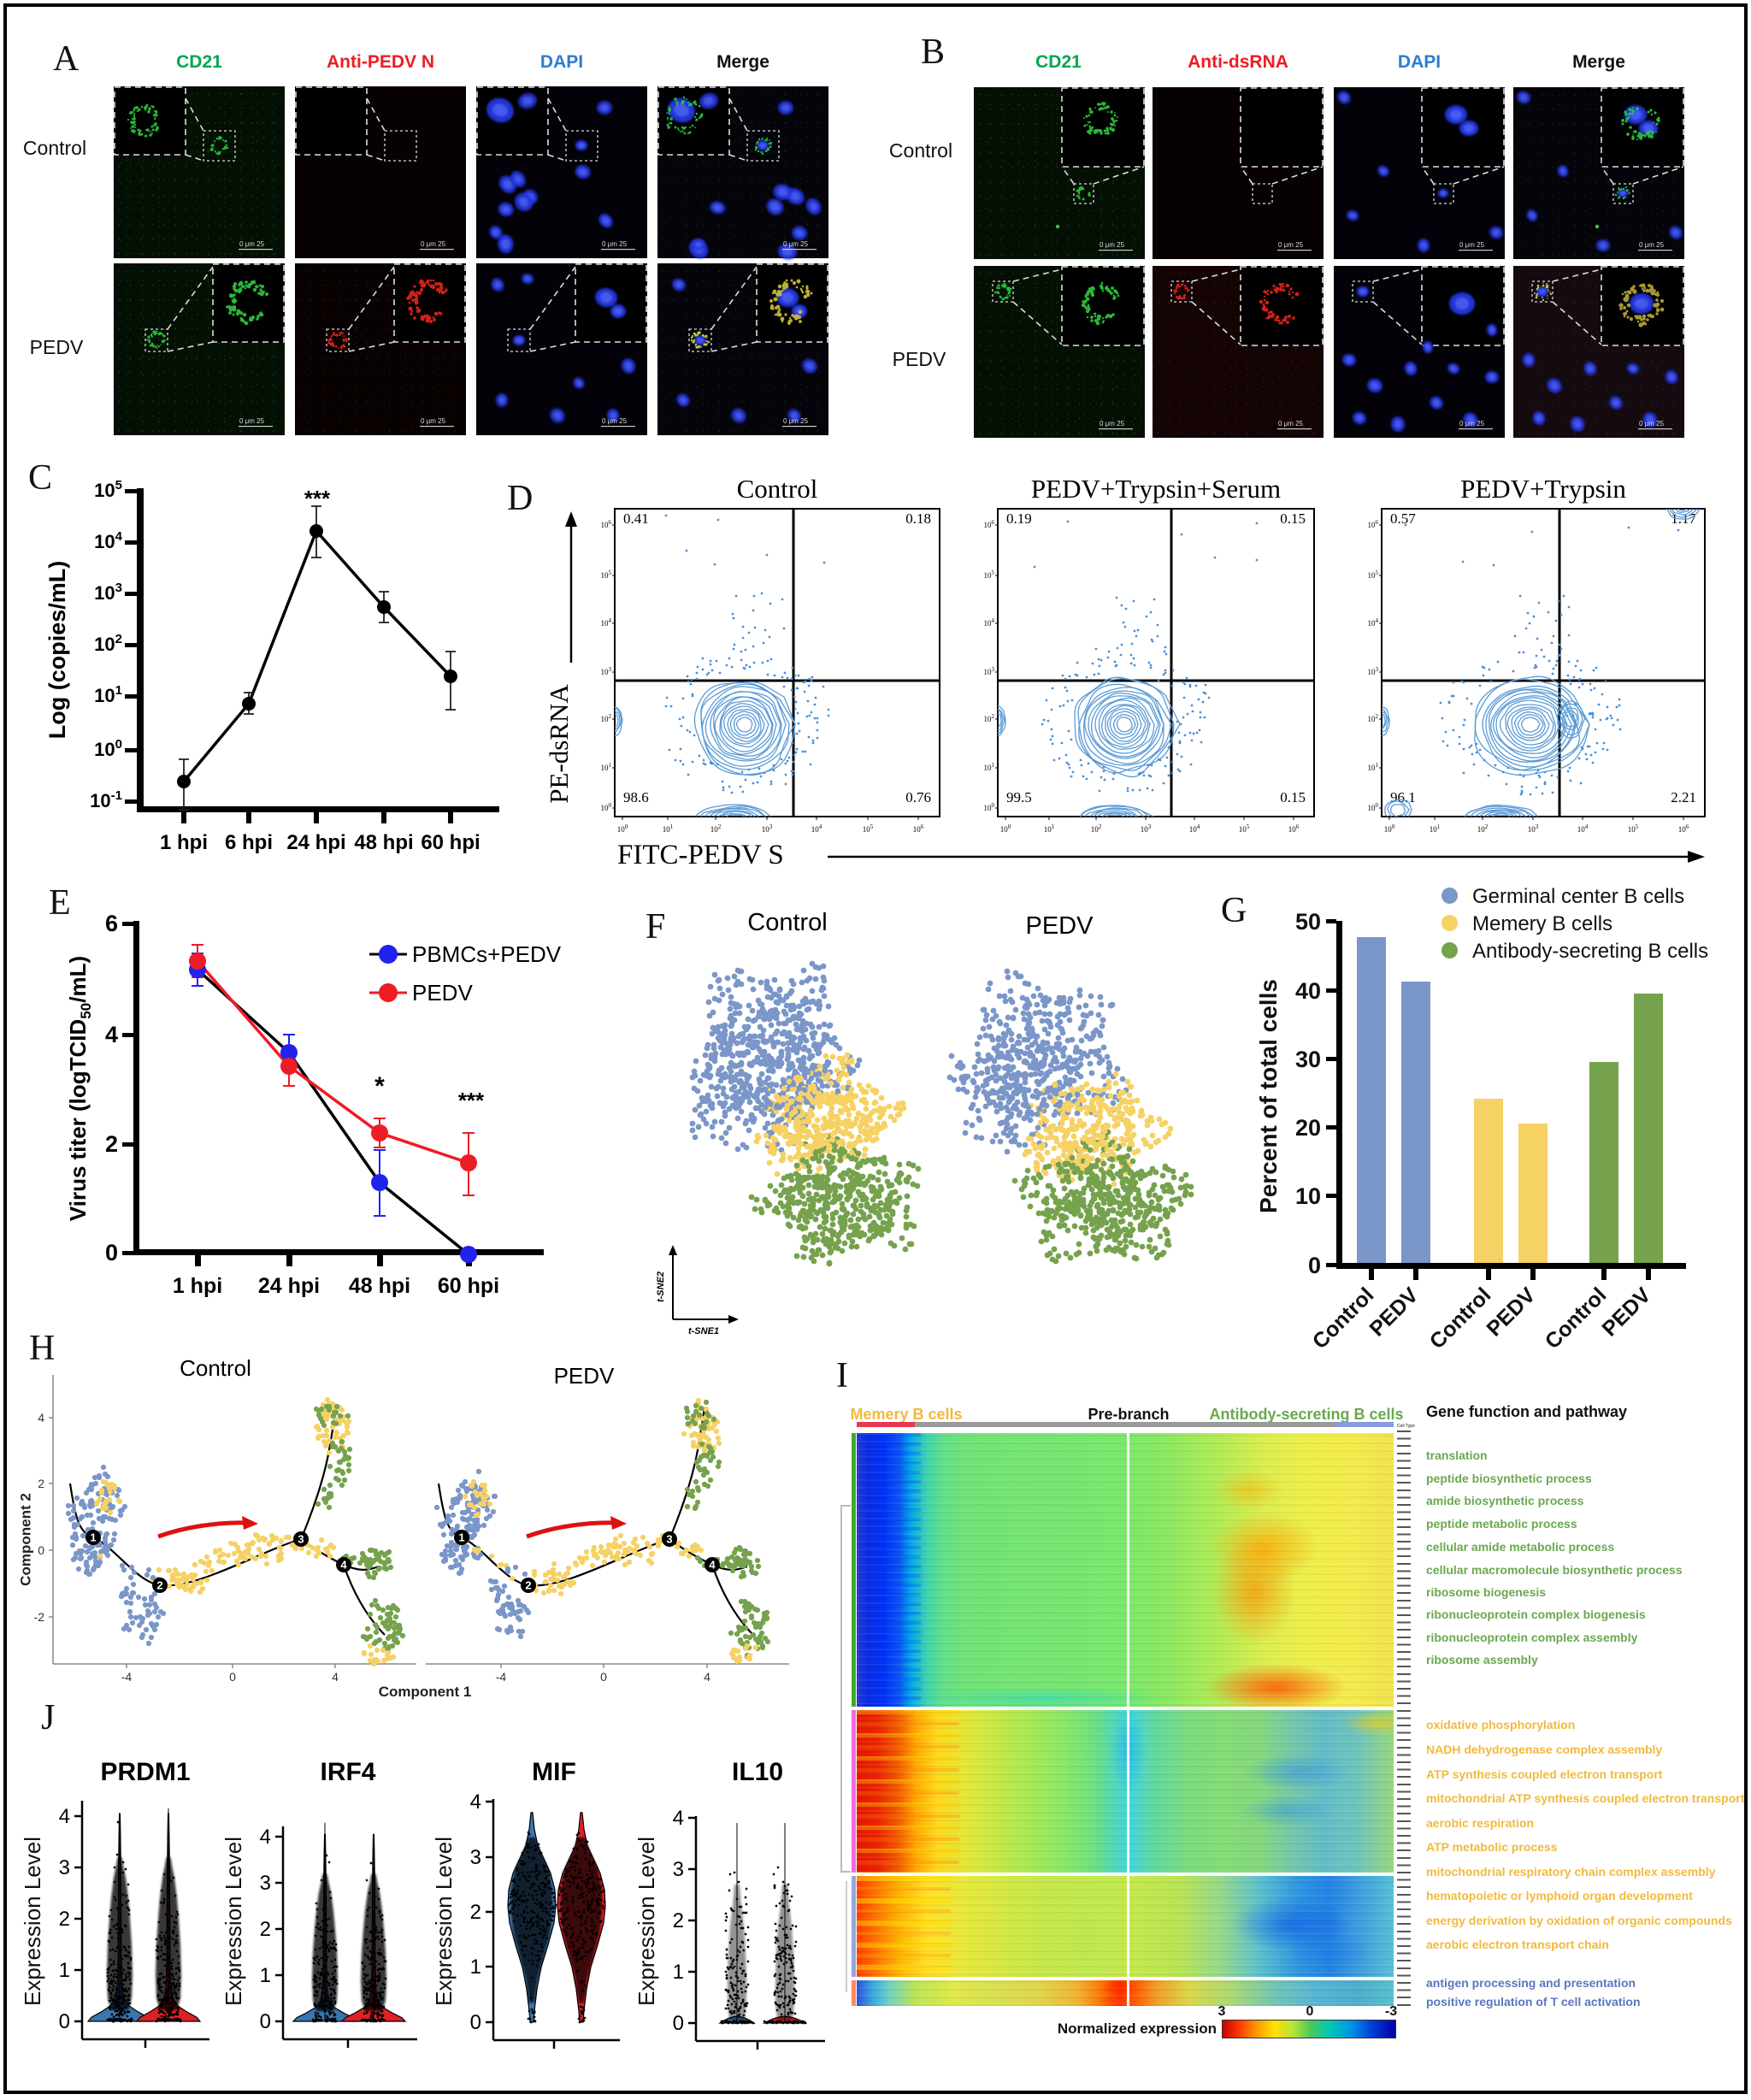 Image resolution: width=1751 pixels, height=2100 pixels. What do you see at coordinates (636, 797) in the screenshot?
I see `svg-text: 98.6` at bounding box center [636, 797].